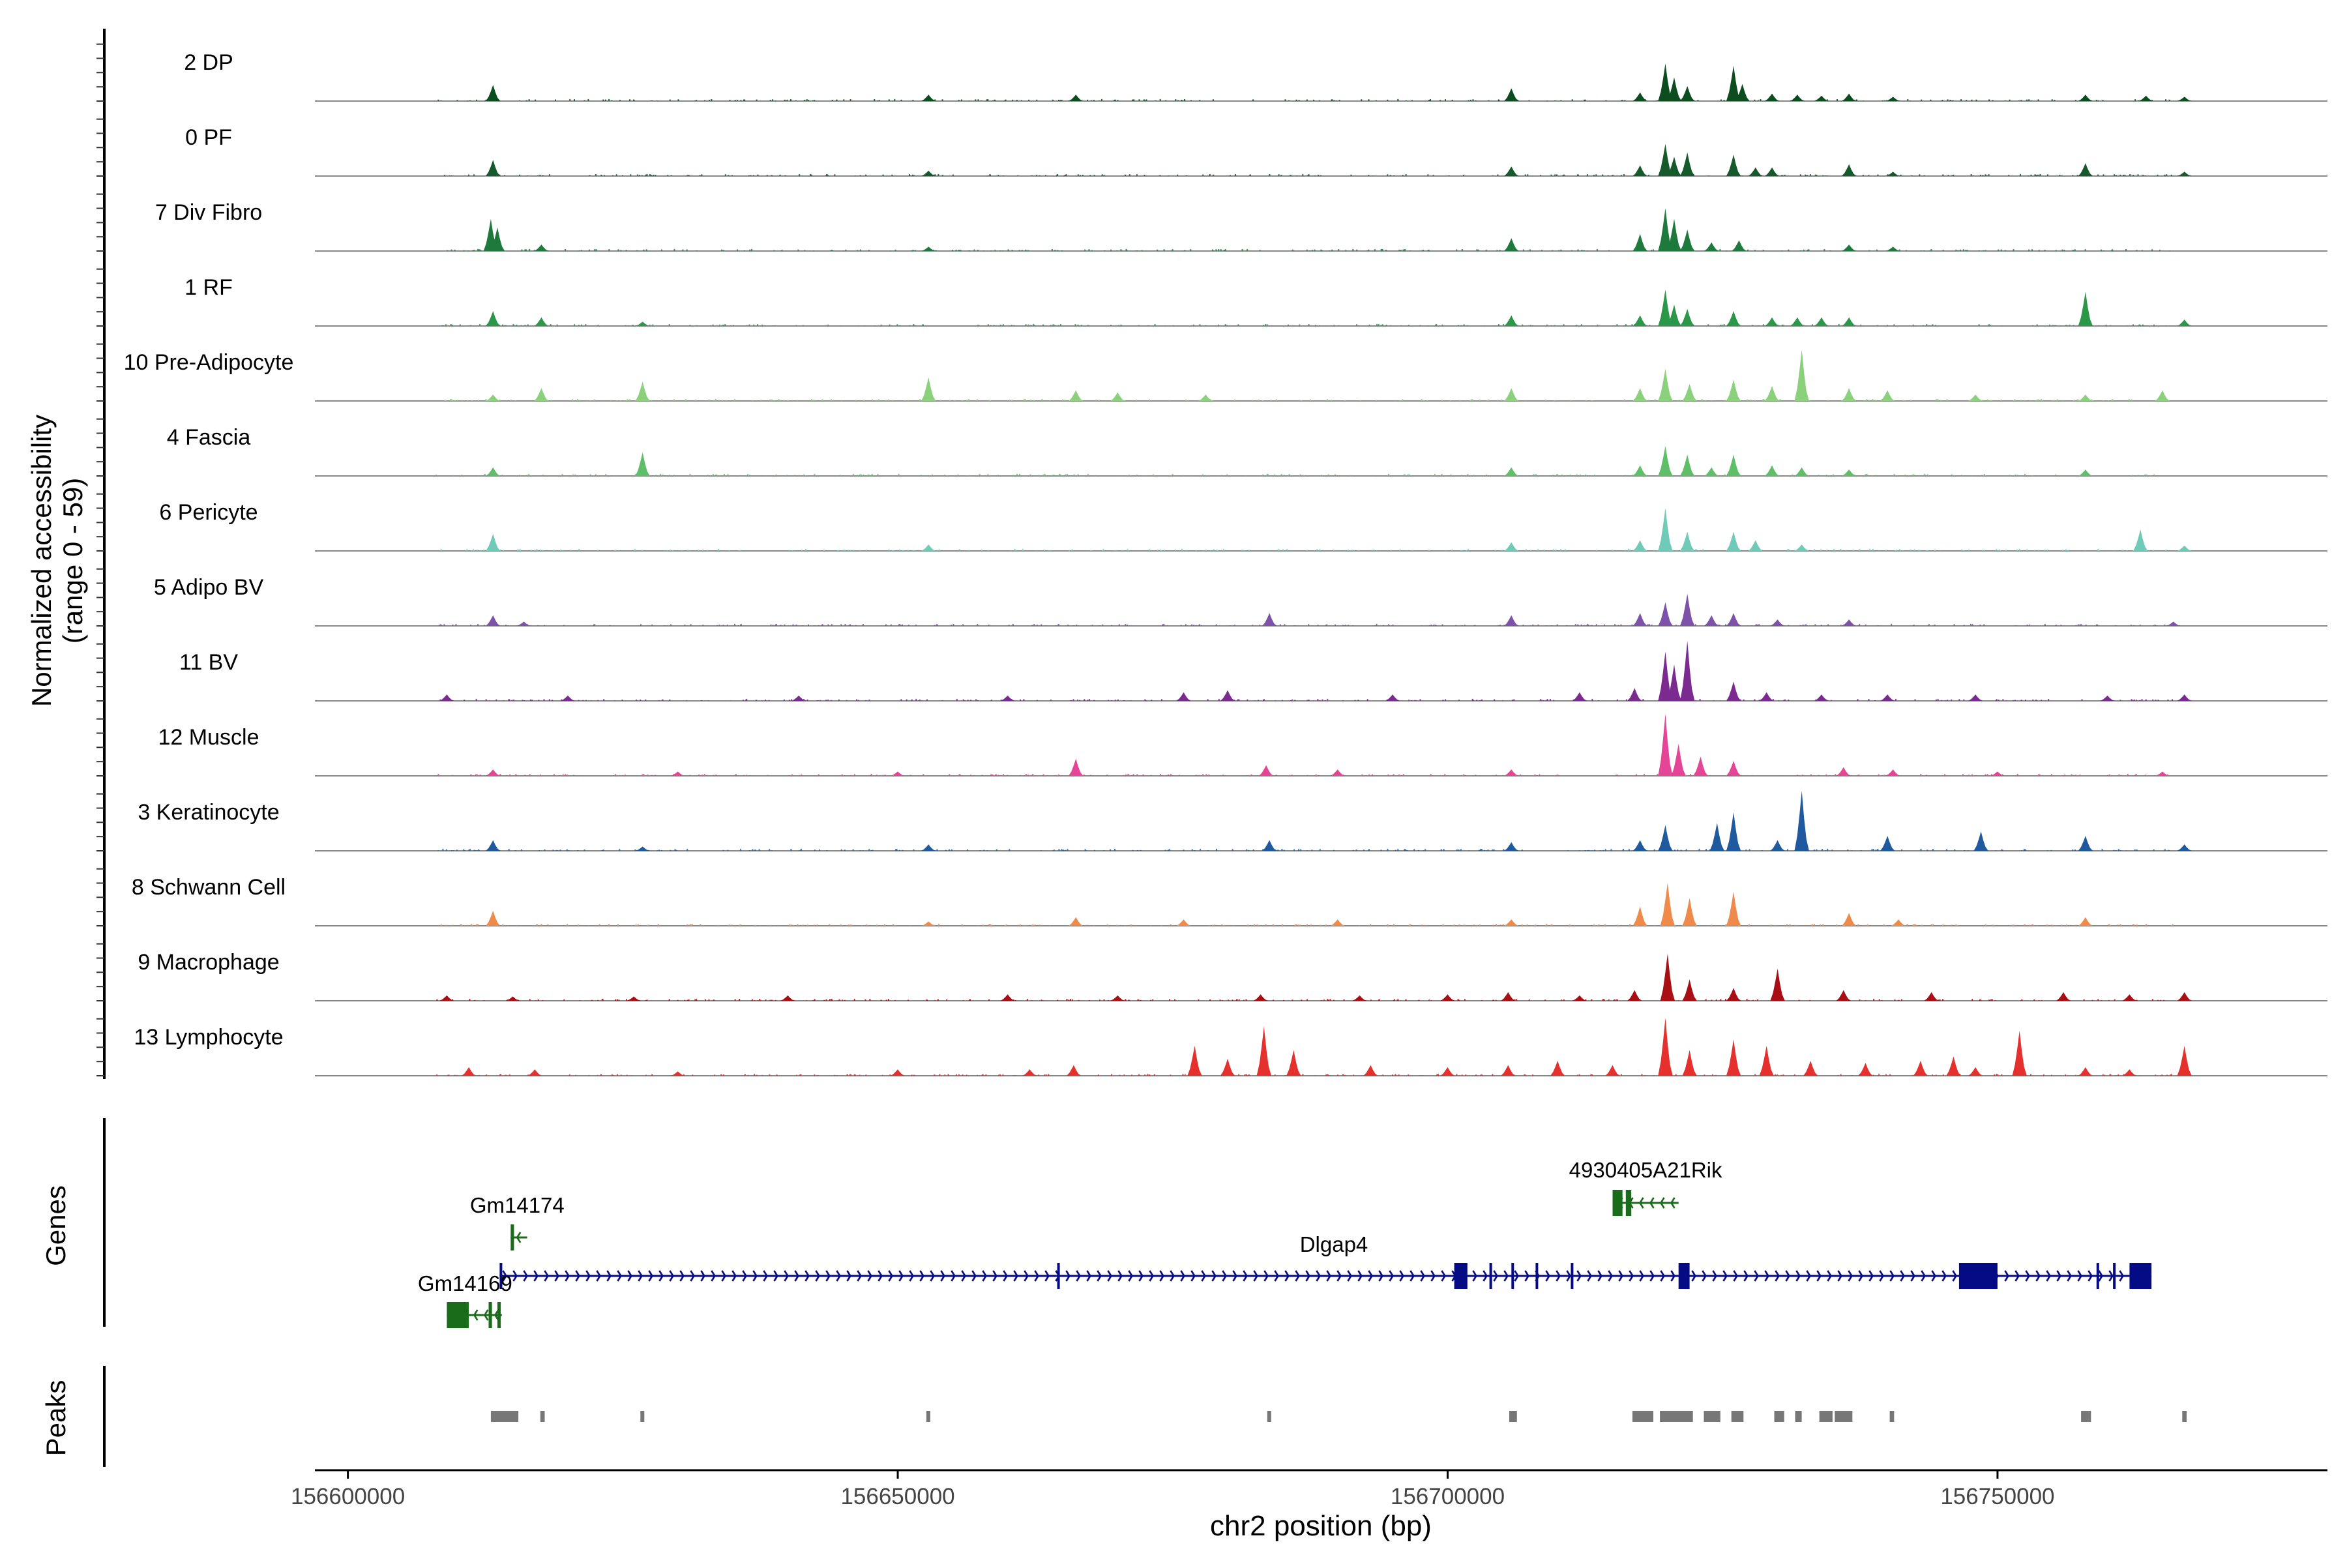 The image size is (2347, 1568). I want to click on track-label: 4 Fascia, so click(209, 438).